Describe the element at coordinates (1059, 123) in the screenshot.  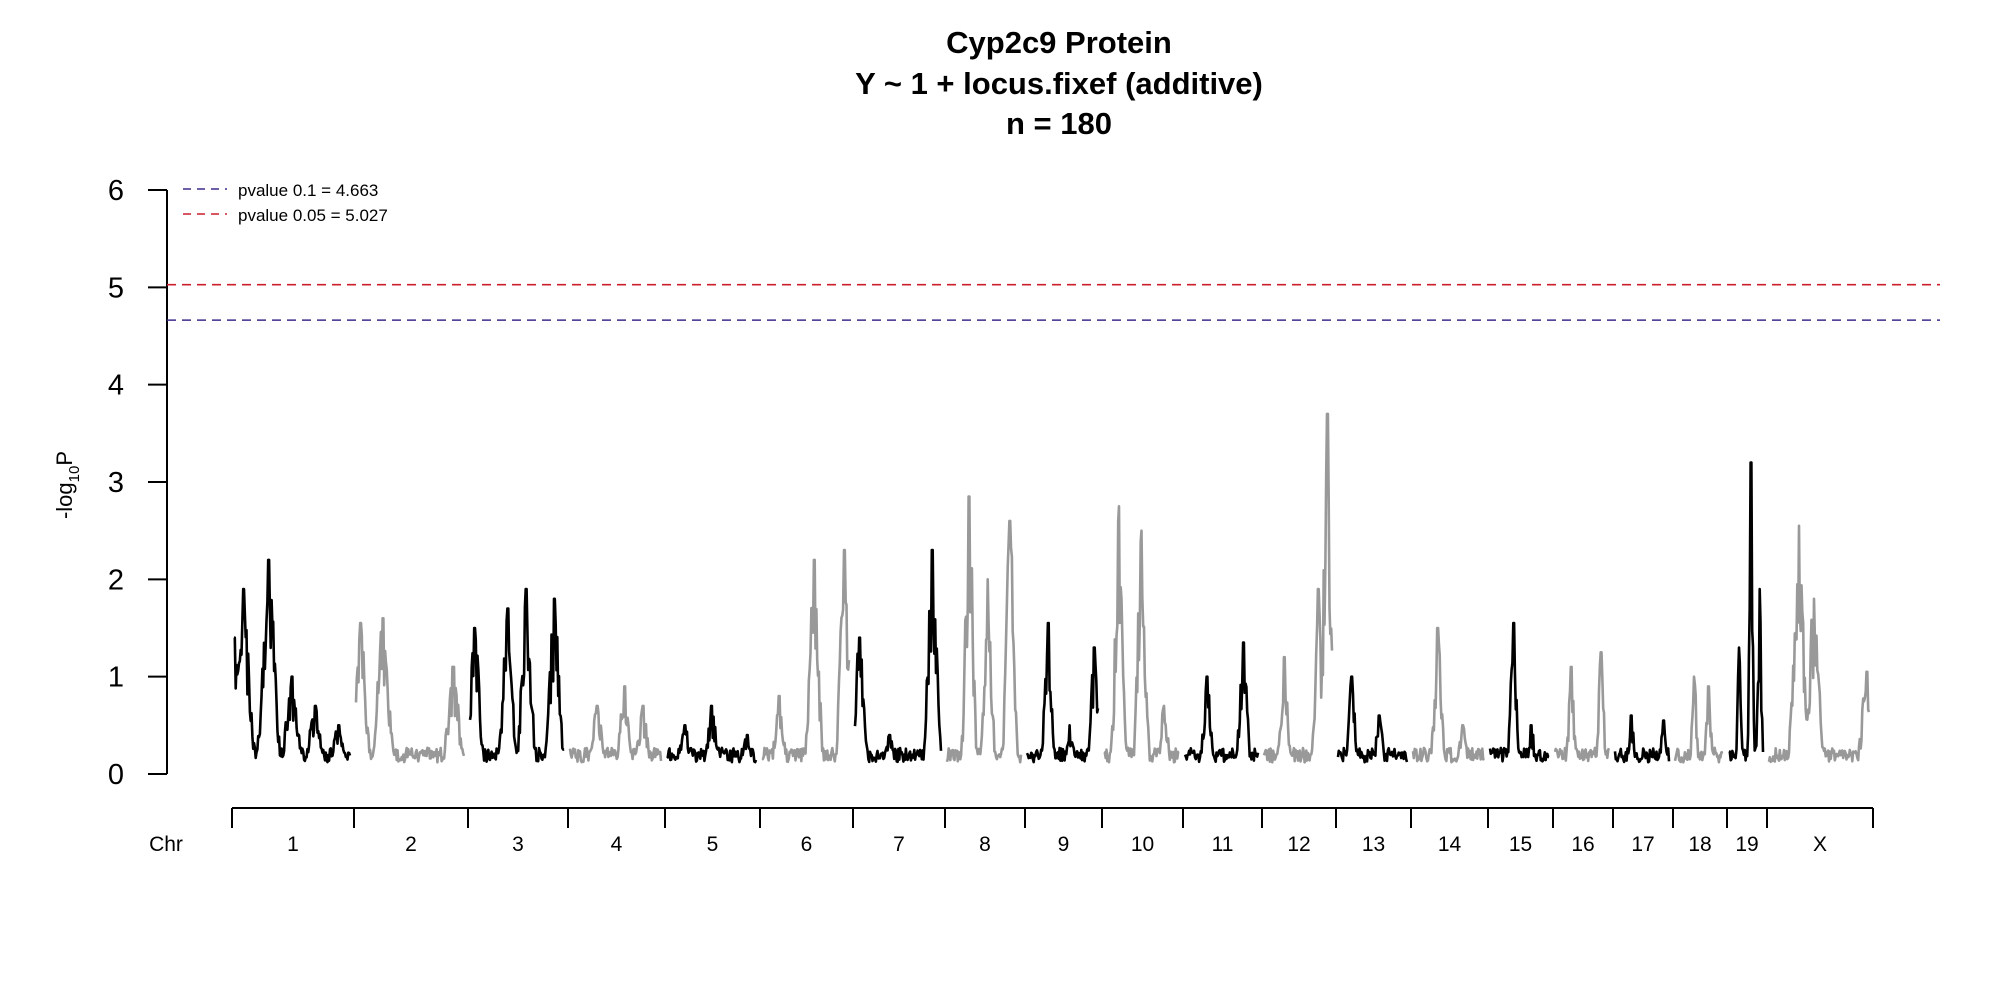
I see `title-line-3: n = 180` at that location.